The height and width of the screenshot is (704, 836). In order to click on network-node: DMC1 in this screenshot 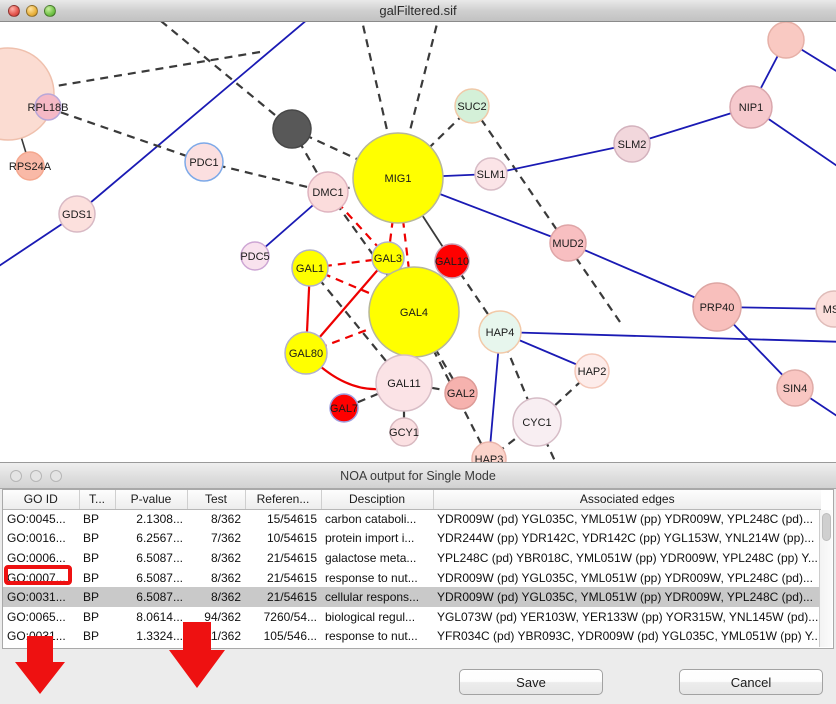, I will do `click(328, 192)`.